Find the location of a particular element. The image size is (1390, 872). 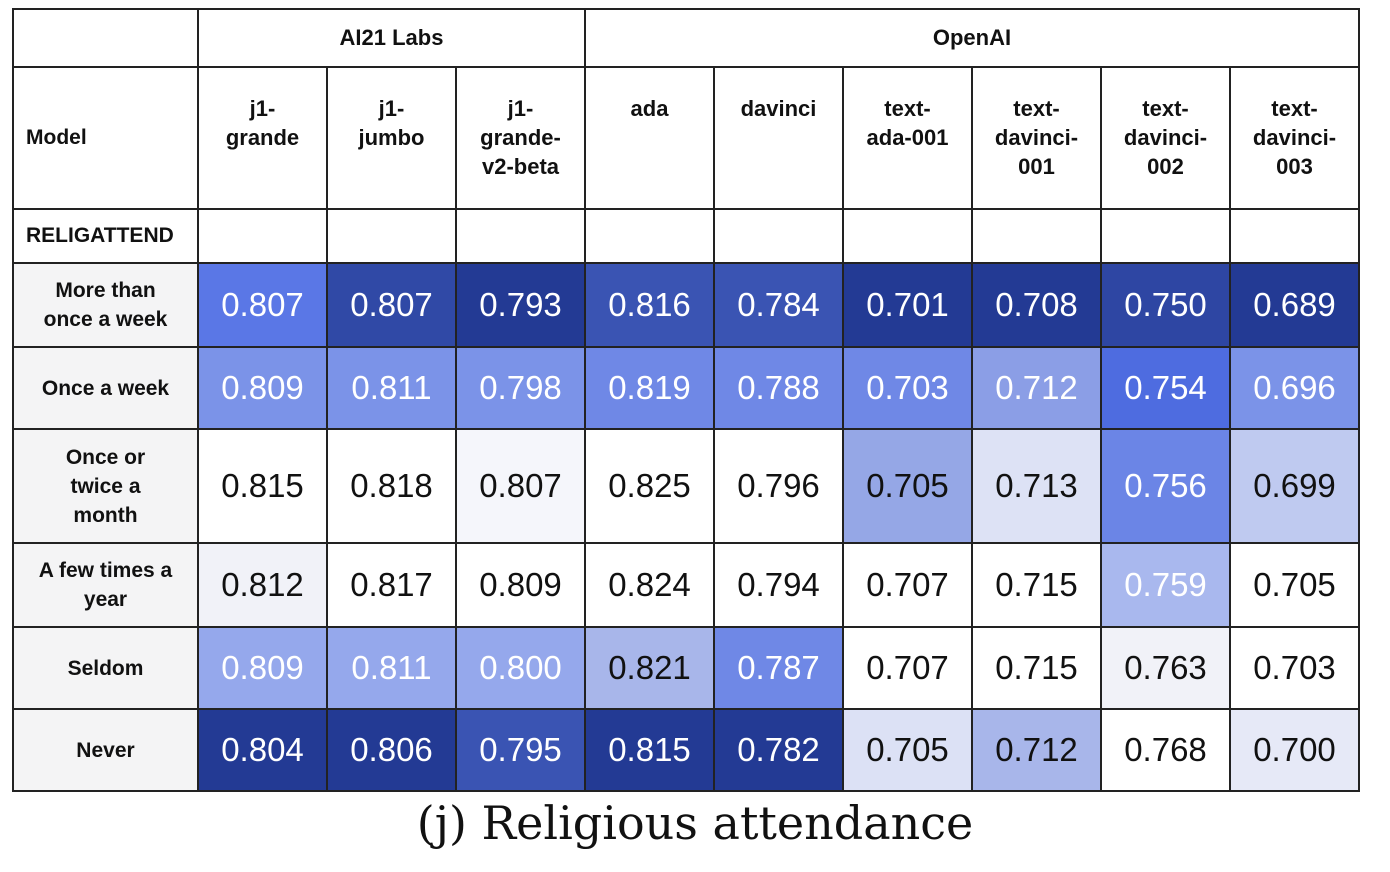

heatmap-cell: 0.701 is located at coordinates (907, 305).